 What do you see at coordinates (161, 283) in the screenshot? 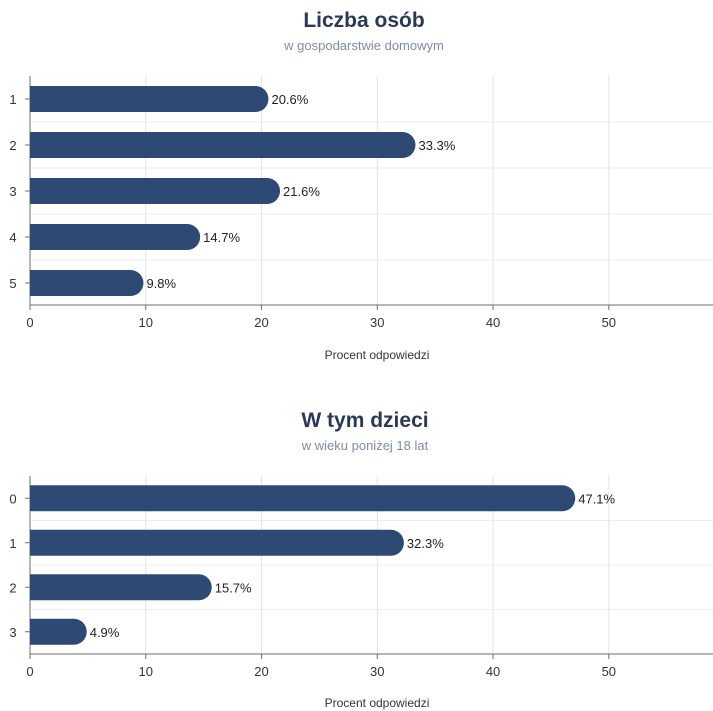
I see `data-label: 9.8%` at bounding box center [161, 283].